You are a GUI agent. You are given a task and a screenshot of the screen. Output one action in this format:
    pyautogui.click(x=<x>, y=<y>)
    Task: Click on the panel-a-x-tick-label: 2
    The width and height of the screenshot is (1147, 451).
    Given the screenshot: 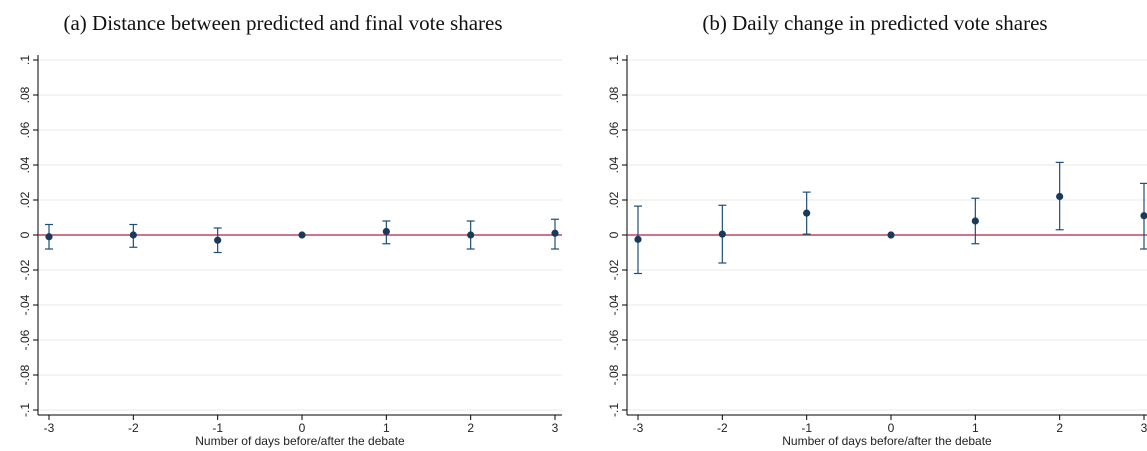 What is the action you would take?
    pyautogui.click(x=470, y=428)
    